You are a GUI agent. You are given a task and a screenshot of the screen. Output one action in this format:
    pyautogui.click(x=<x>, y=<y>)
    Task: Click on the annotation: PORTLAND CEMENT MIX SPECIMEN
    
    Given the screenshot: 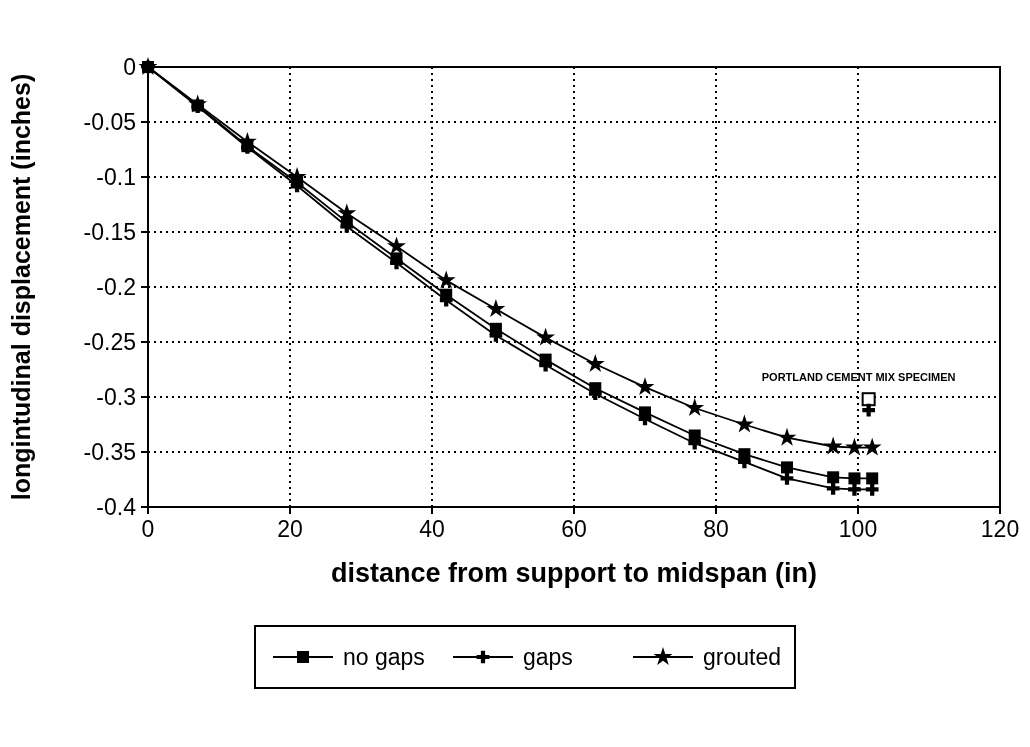 What is the action you would take?
    pyautogui.click(x=858, y=377)
    